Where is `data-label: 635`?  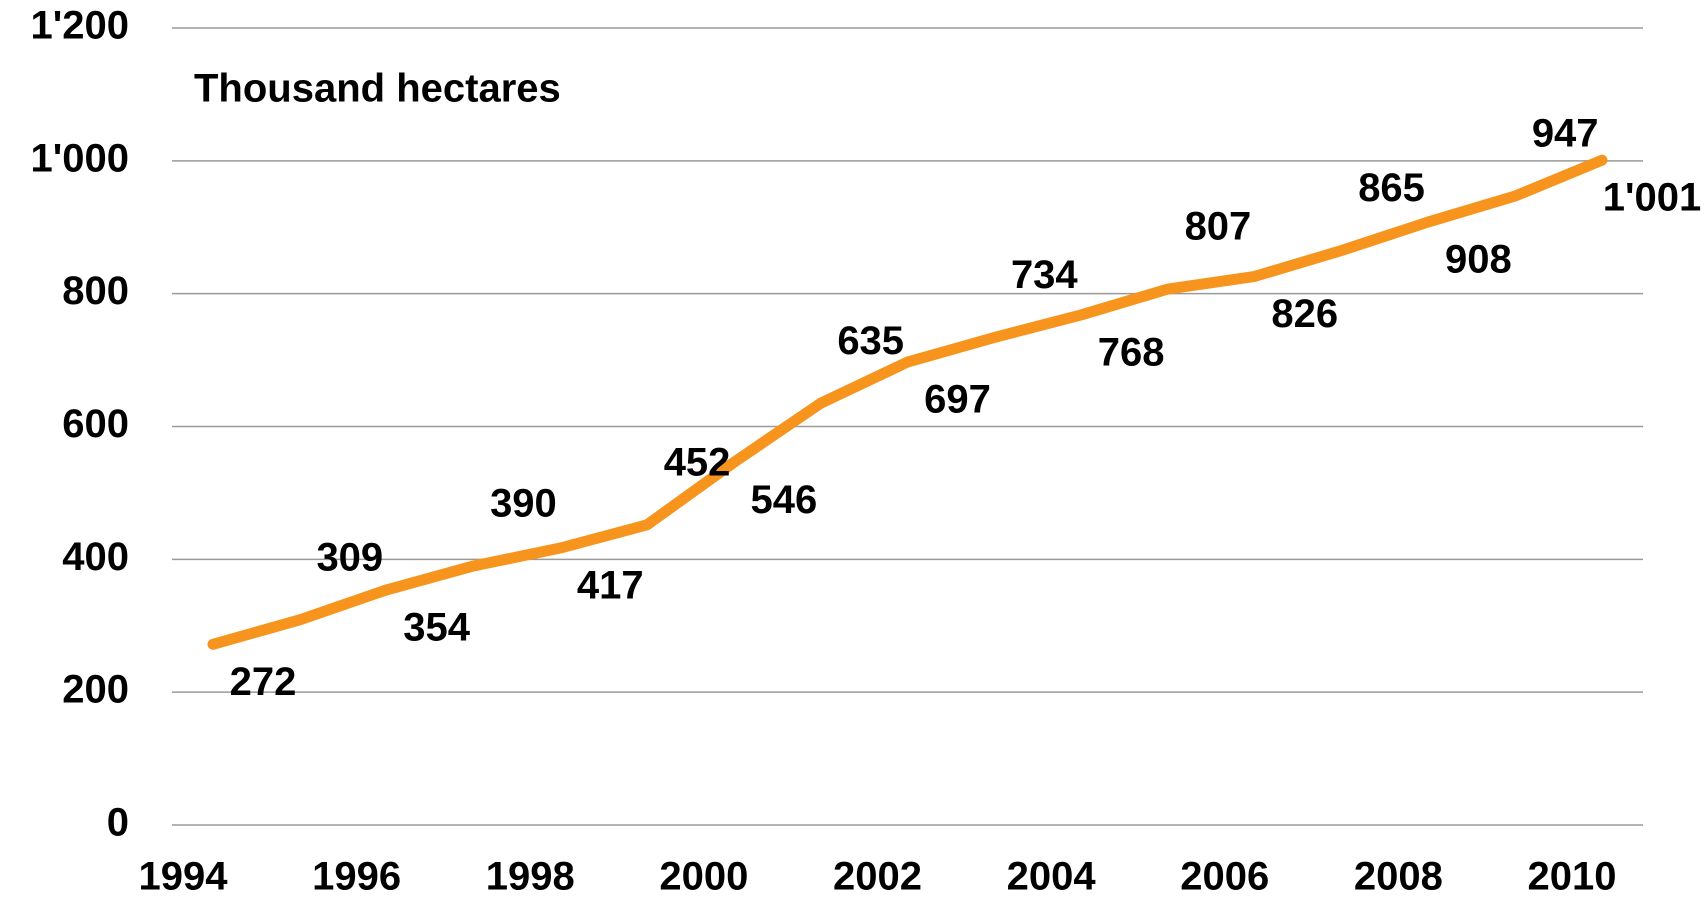 data-label: 635 is located at coordinates (870, 341).